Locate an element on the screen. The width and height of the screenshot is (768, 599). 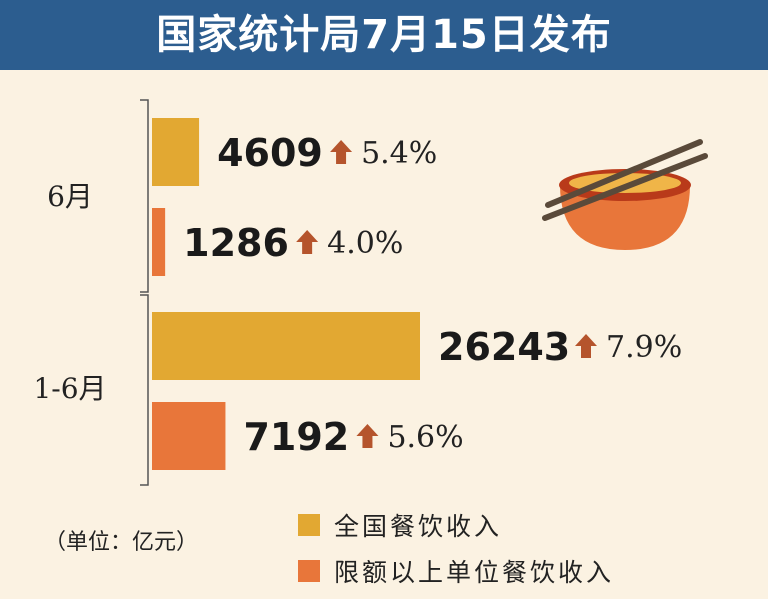
category-label-0: 6月 is located at coordinates (70, 196).